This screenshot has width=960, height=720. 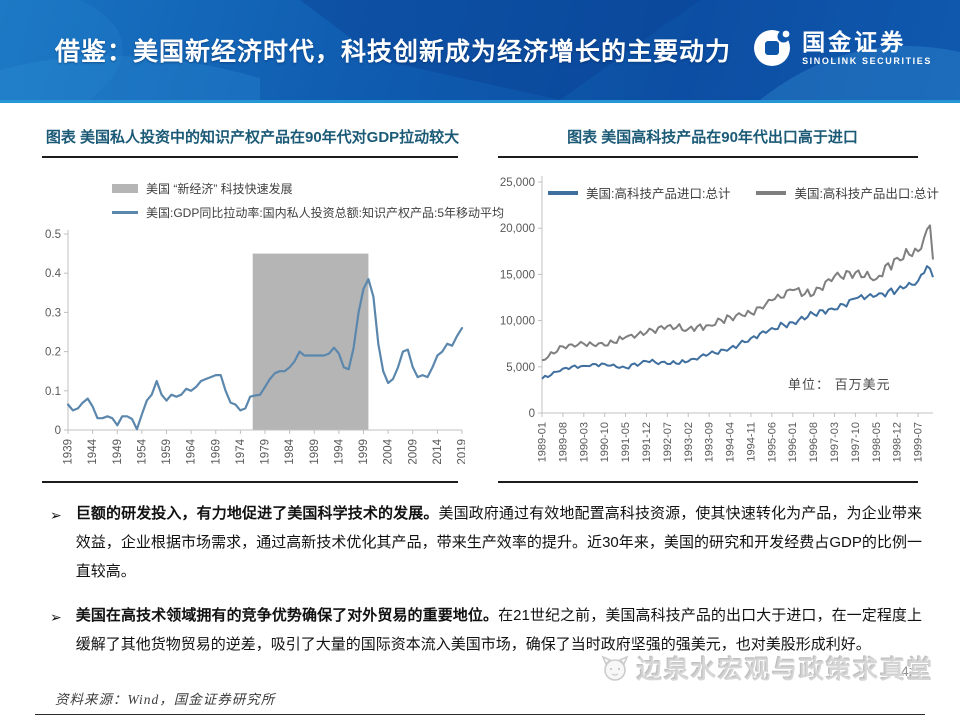 What do you see at coordinates (438, 451) in the screenshot?
I see `x-tick-label: 2014` at bounding box center [438, 451].